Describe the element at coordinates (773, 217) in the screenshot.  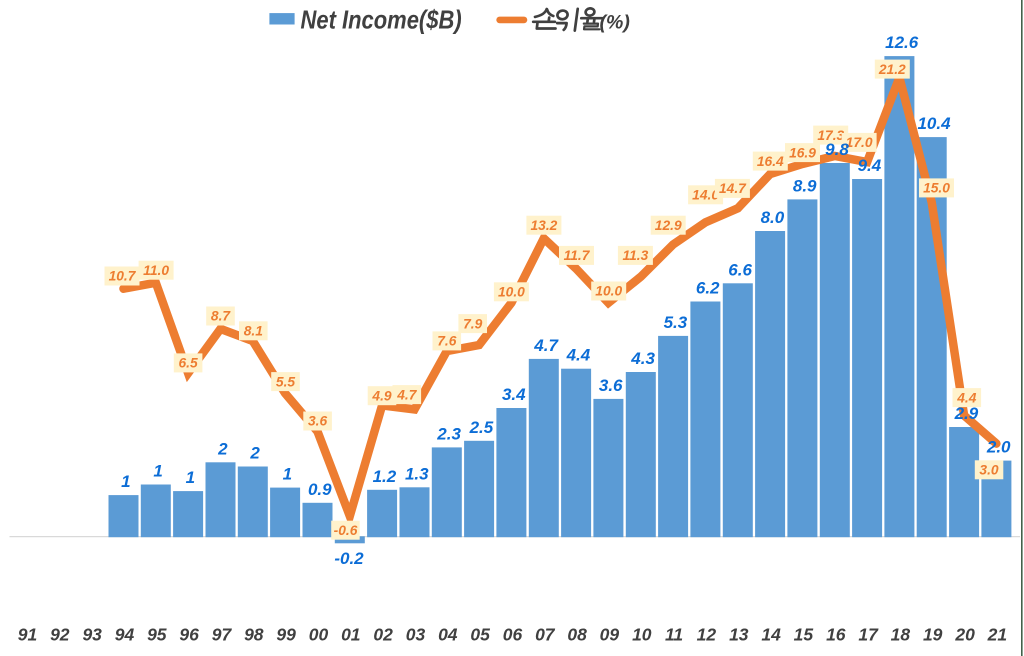
I see `svg-text: 8.0` at that location.